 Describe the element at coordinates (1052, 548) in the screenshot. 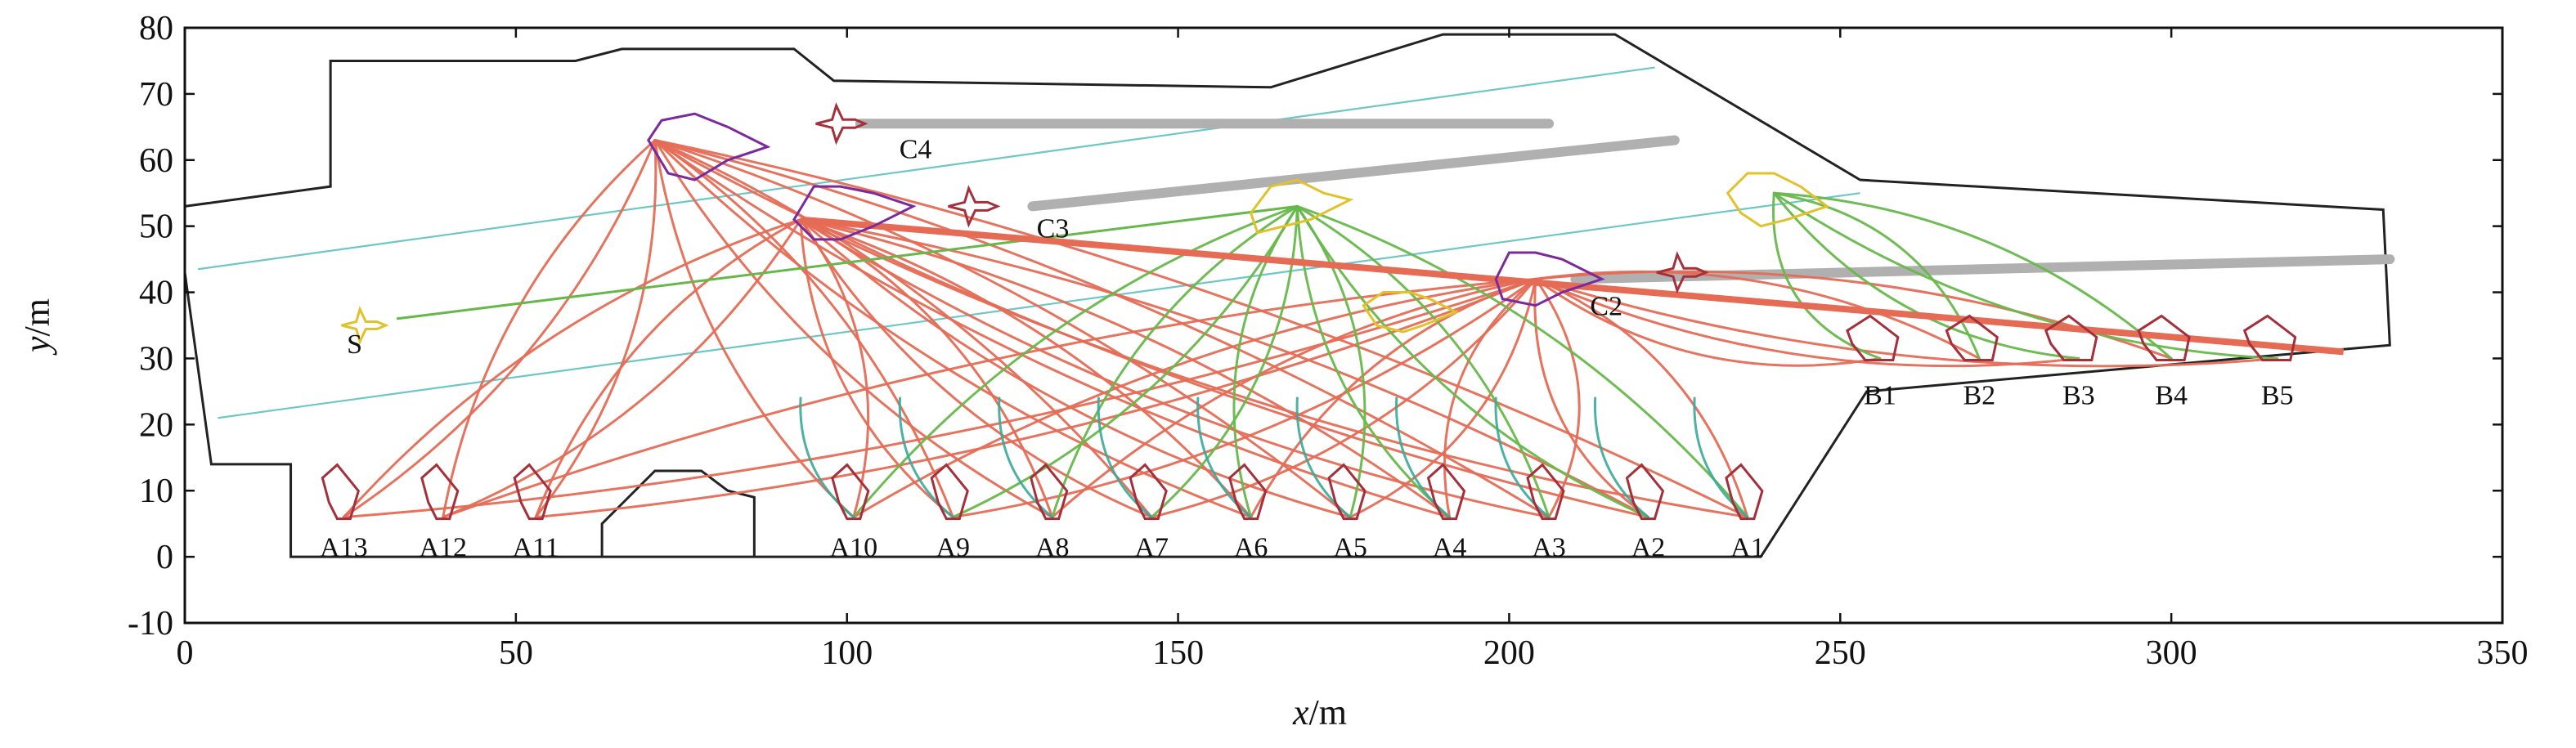

I see `label-A8: A8` at that location.